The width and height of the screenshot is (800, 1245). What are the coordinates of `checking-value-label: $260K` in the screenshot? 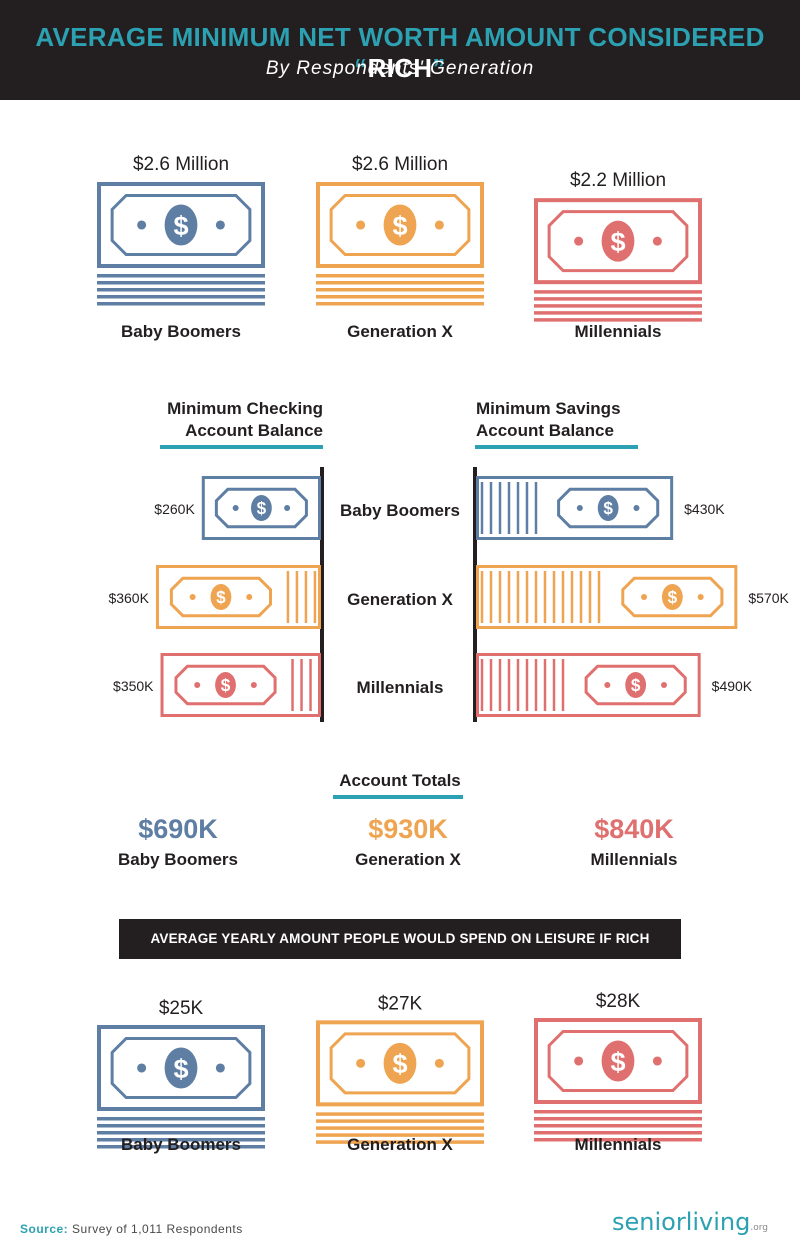 It's located at (174, 509).